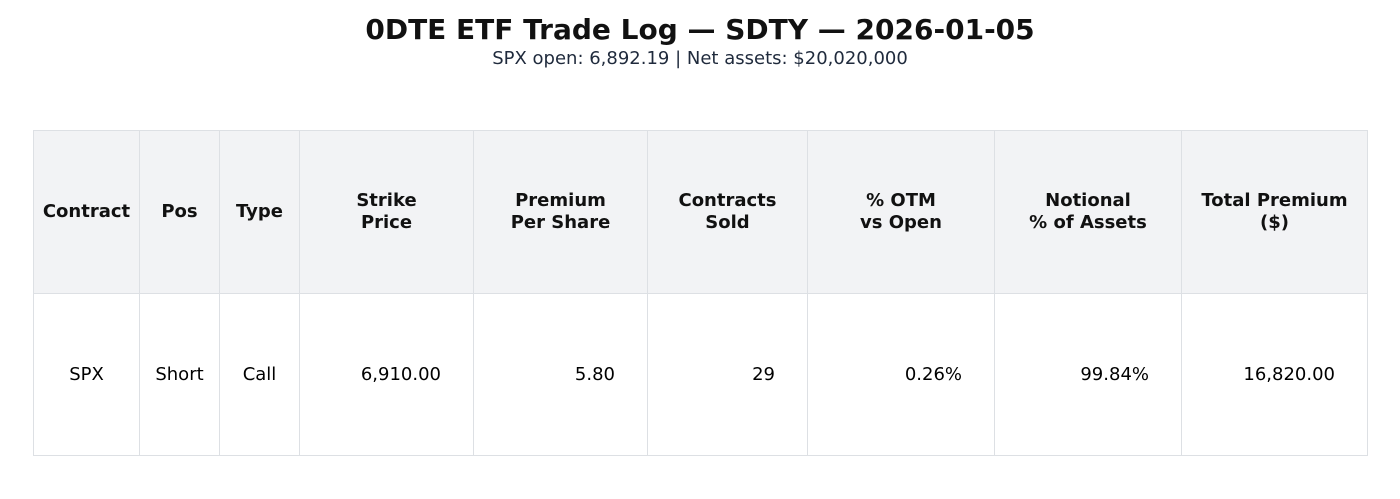  What do you see at coordinates (259, 374) in the screenshot?
I see `table-cell: Call` at bounding box center [259, 374].